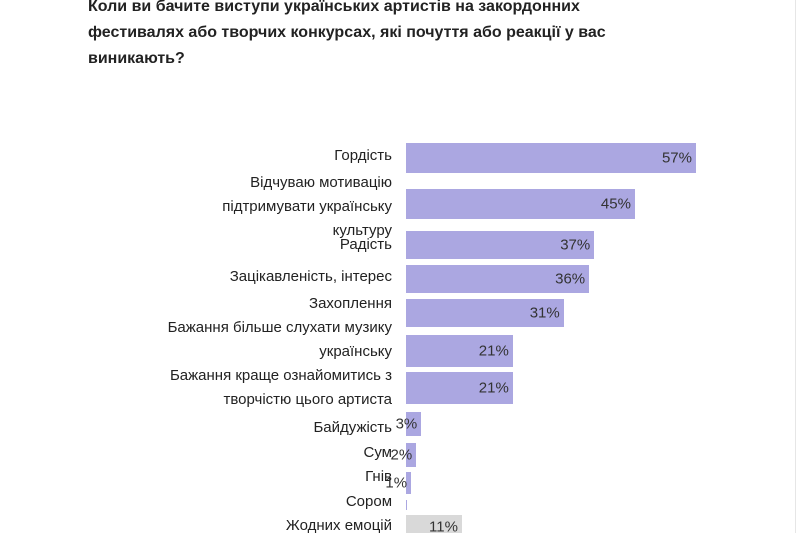  Describe the element at coordinates (615, 204) in the screenshot. I see `value-label: 45%` at that location.